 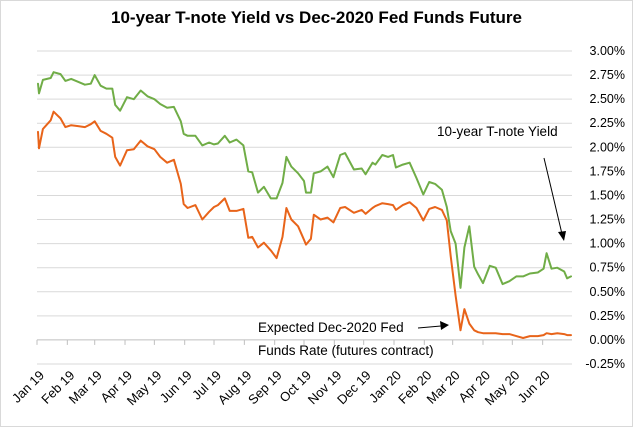 What do you see at coordinates (607, 220) in the screenshot?
I see `y-tick-label: 1.25%` at bounding box center [607, 220].